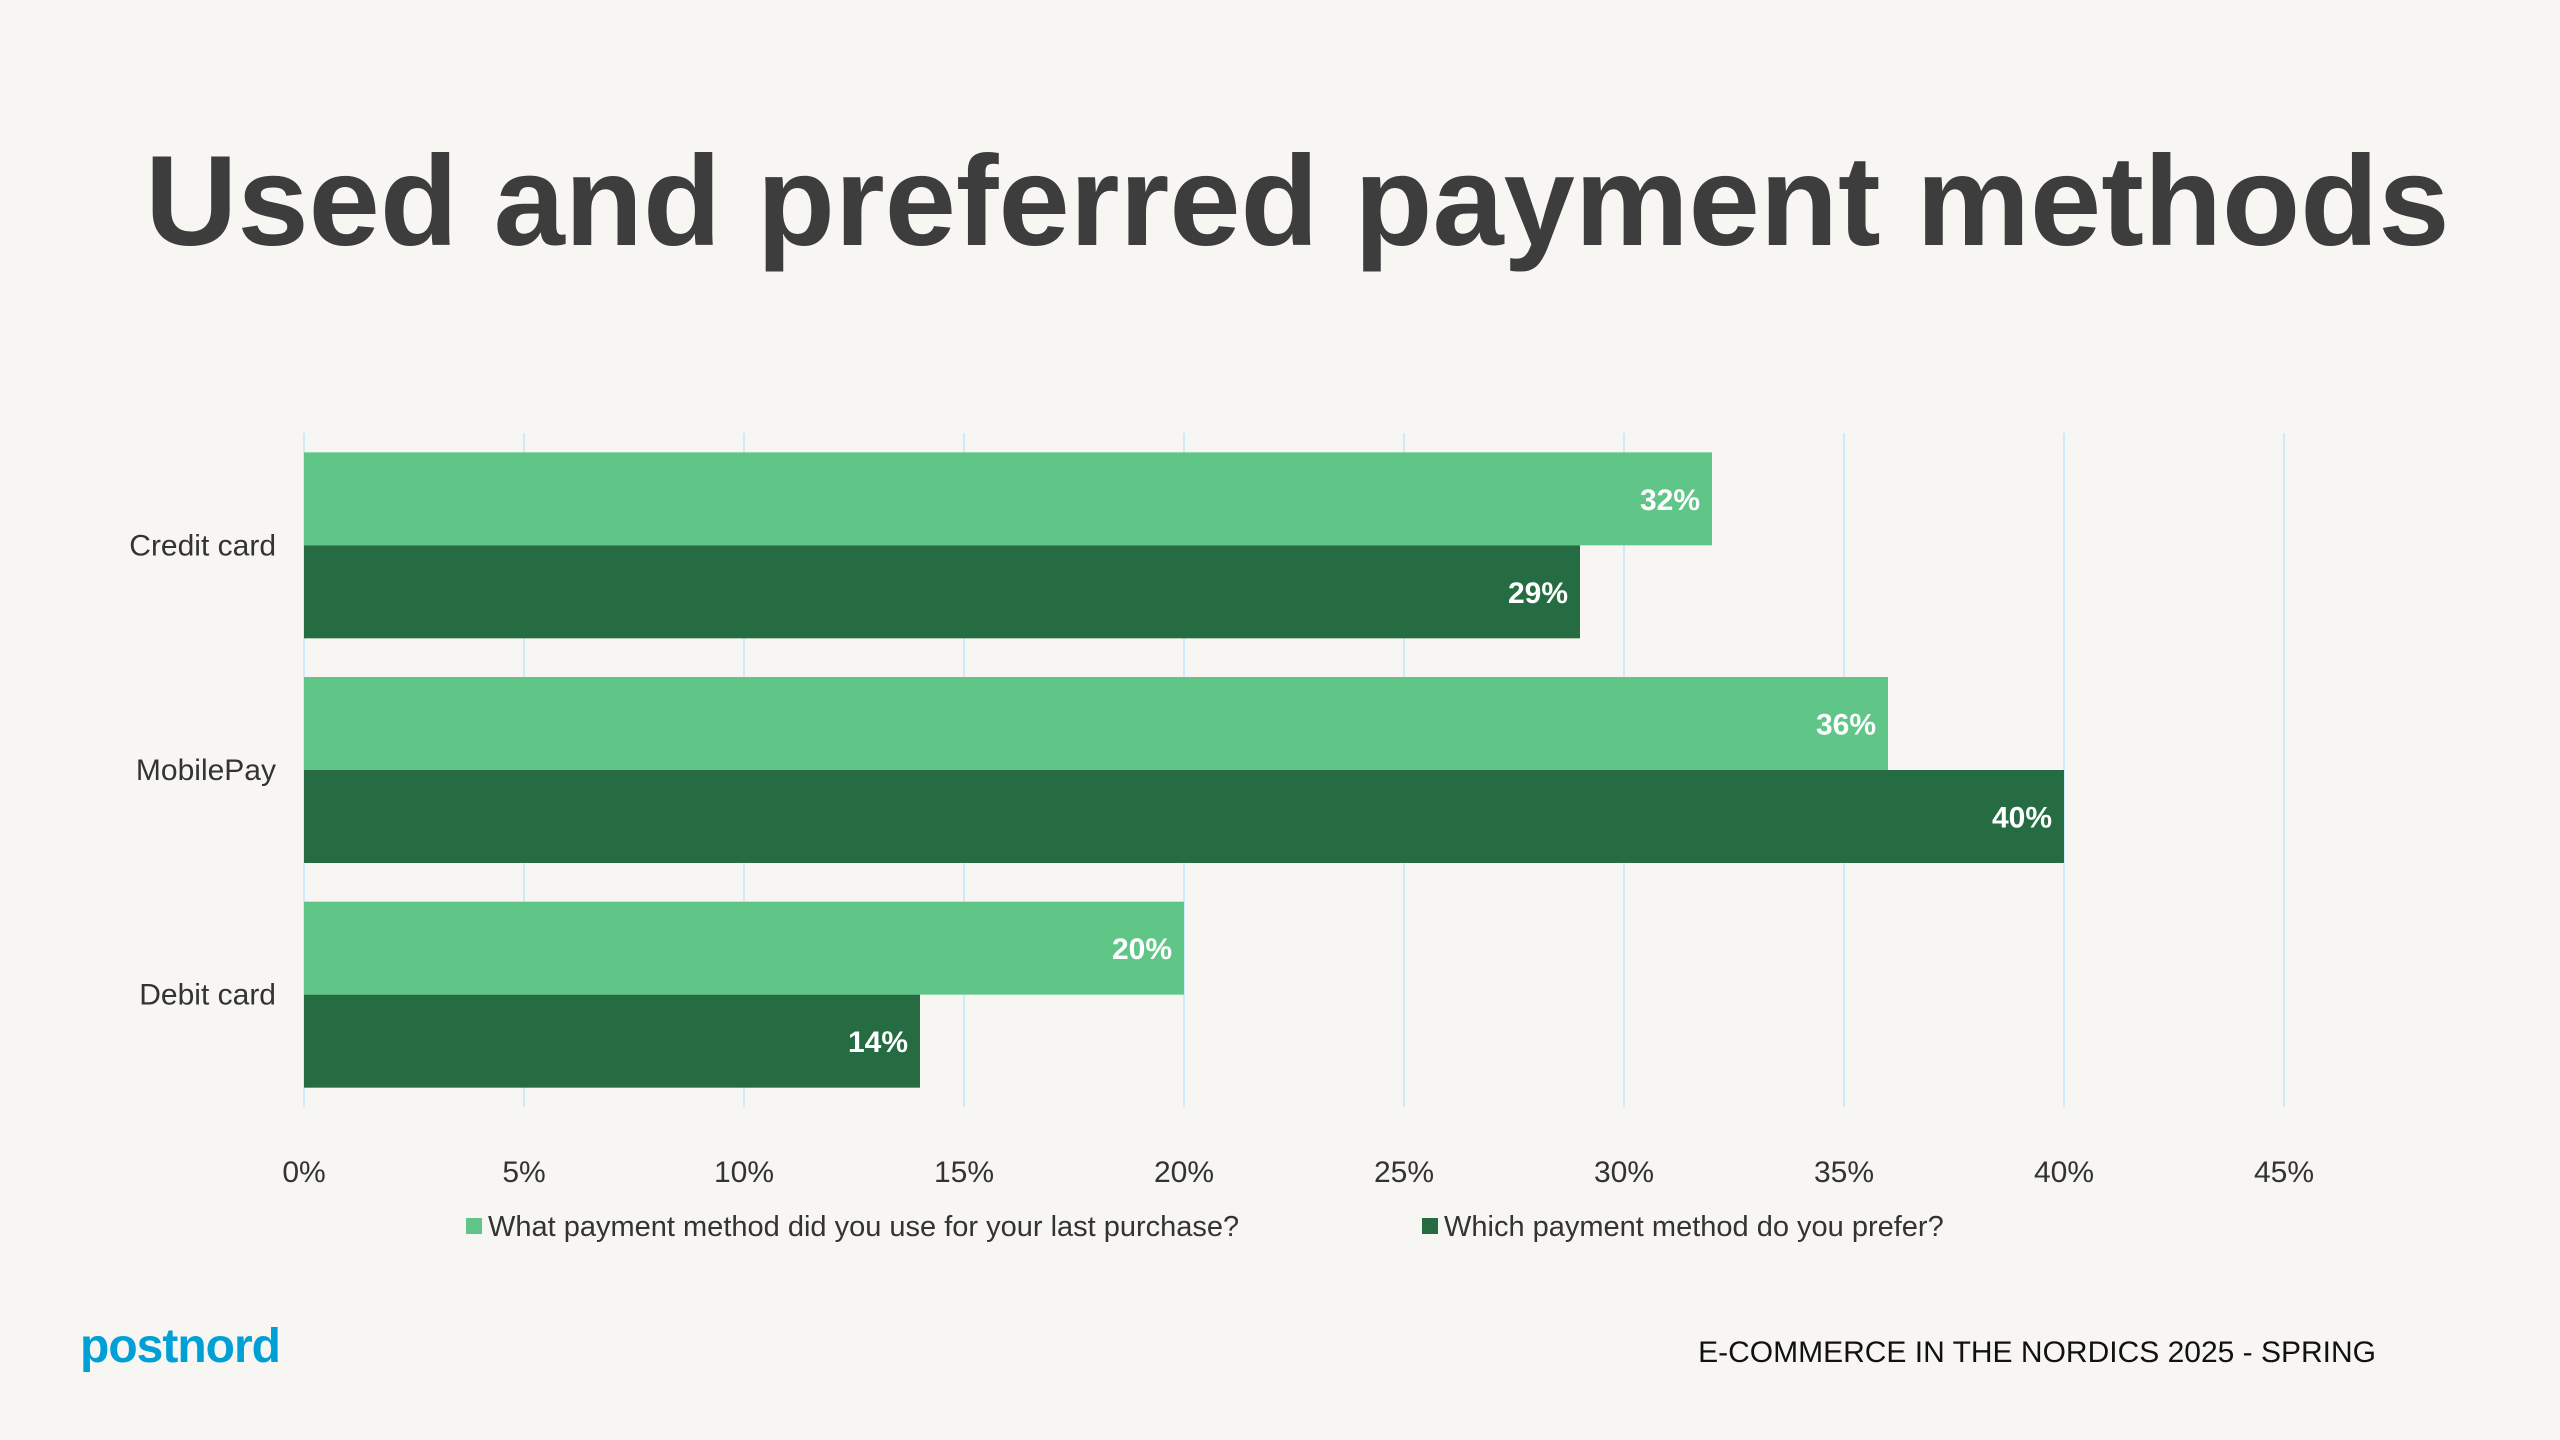 The width and height of the screenshot is (2560, 1440). I want to click on category-label: Debit card, so click(207, 995).